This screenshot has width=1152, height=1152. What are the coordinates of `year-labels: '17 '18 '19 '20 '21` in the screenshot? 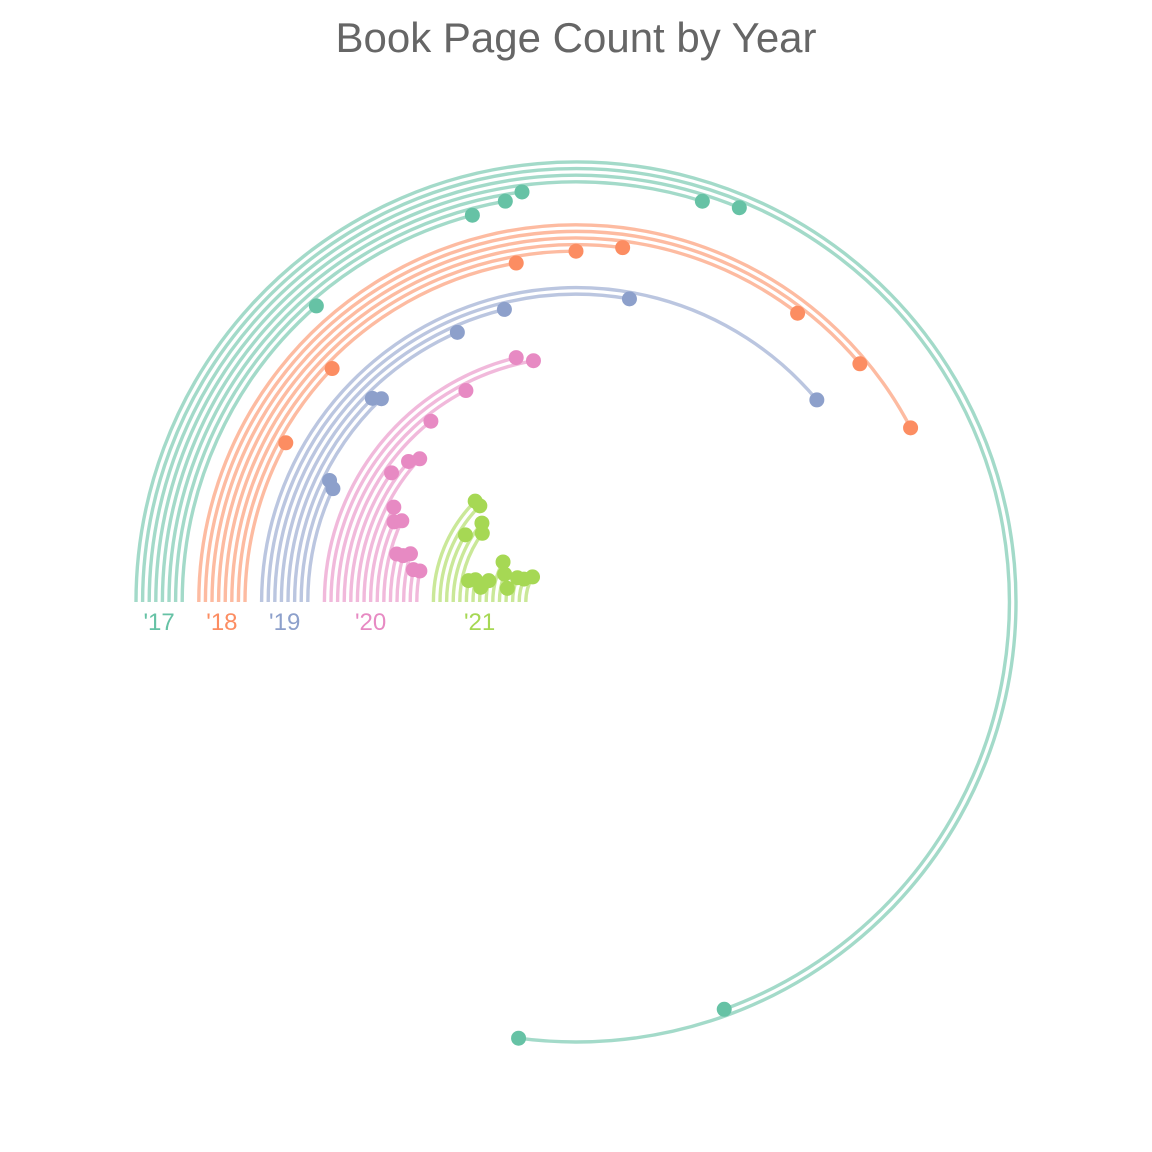 It's located at (319, 622).